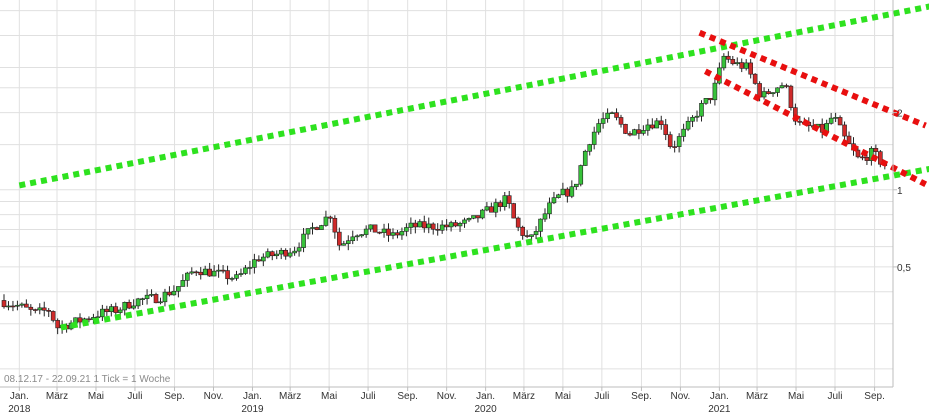 This screenshot has width=929, height=416. What do you see at coordinates (904, 268) in the screenshot?
I see `y-tick-label: 0,5` at bounding box center [904, 268].